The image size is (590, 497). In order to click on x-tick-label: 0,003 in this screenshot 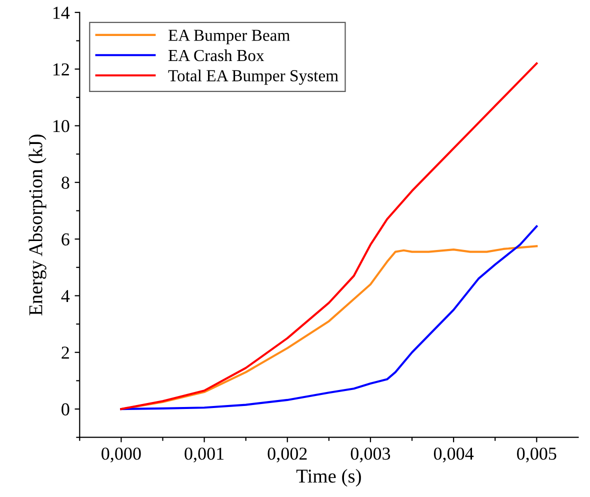, I will do `click(370, 455)`.